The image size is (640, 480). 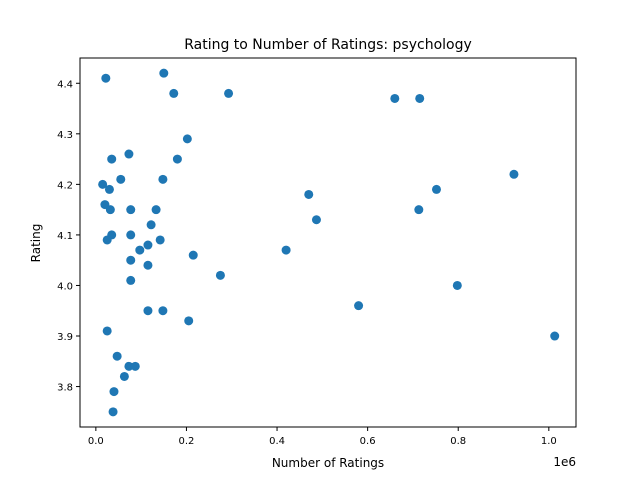 What do you see at coordinates (65, 135) in the screenshot?
I see `y-tick-label: 4.3` at bounding box center [65, 135].